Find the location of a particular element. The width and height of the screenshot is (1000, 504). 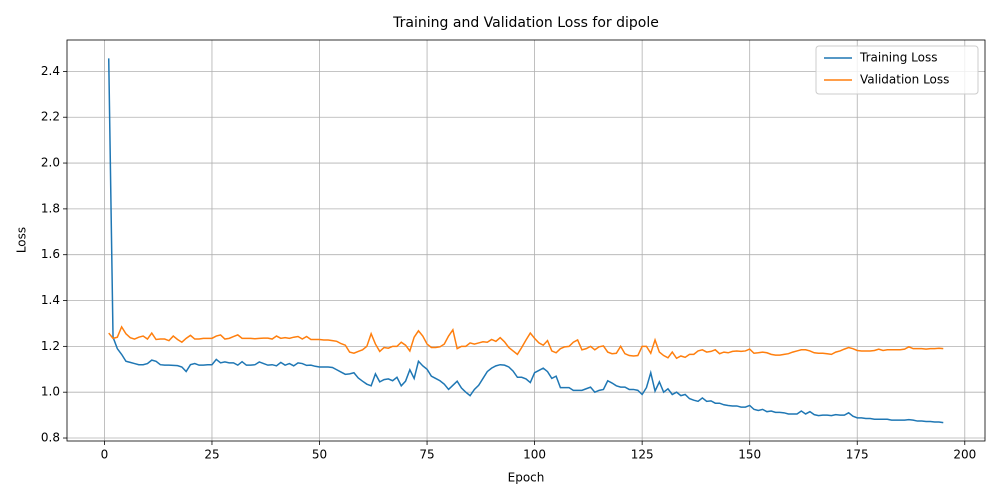

x-tick-label: 50 is located at coordinates (319, 455).